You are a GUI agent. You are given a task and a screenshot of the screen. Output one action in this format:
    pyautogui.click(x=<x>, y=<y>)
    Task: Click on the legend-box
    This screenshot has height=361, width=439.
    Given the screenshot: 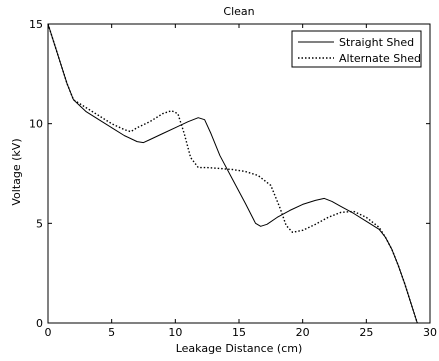 What is the action you would take?
    pyautogui.click(x=356, y=49)
    